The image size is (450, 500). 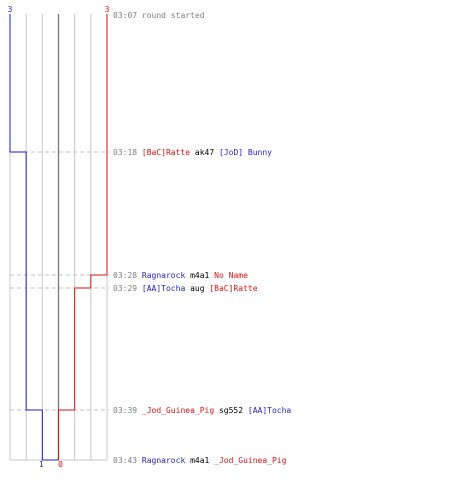 I want to click on event-time: 03:29, so click(x=125, y=288).